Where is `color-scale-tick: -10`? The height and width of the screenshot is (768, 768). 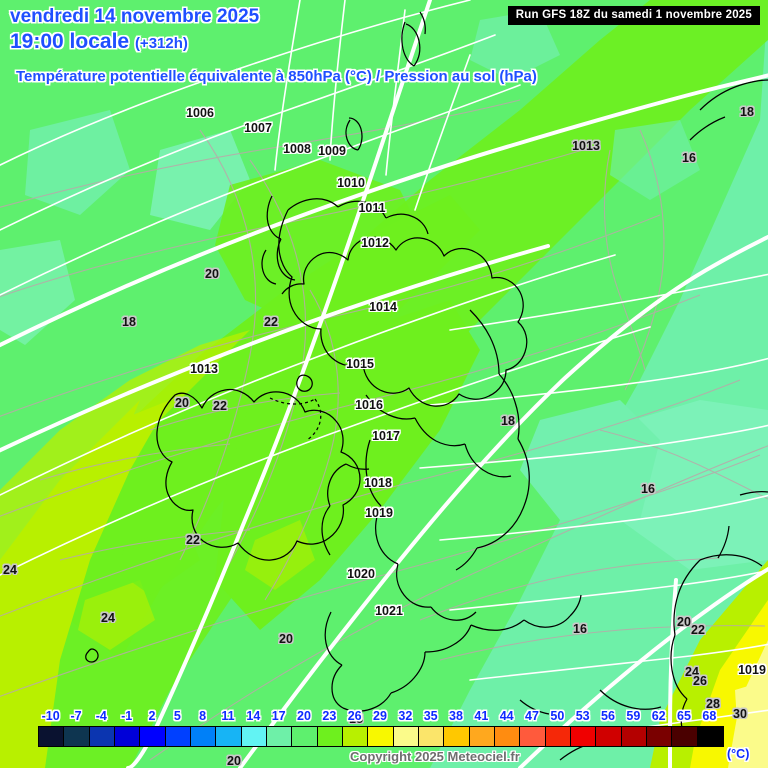 color-scale-tick: -10 is located at coordinates (50, 716).